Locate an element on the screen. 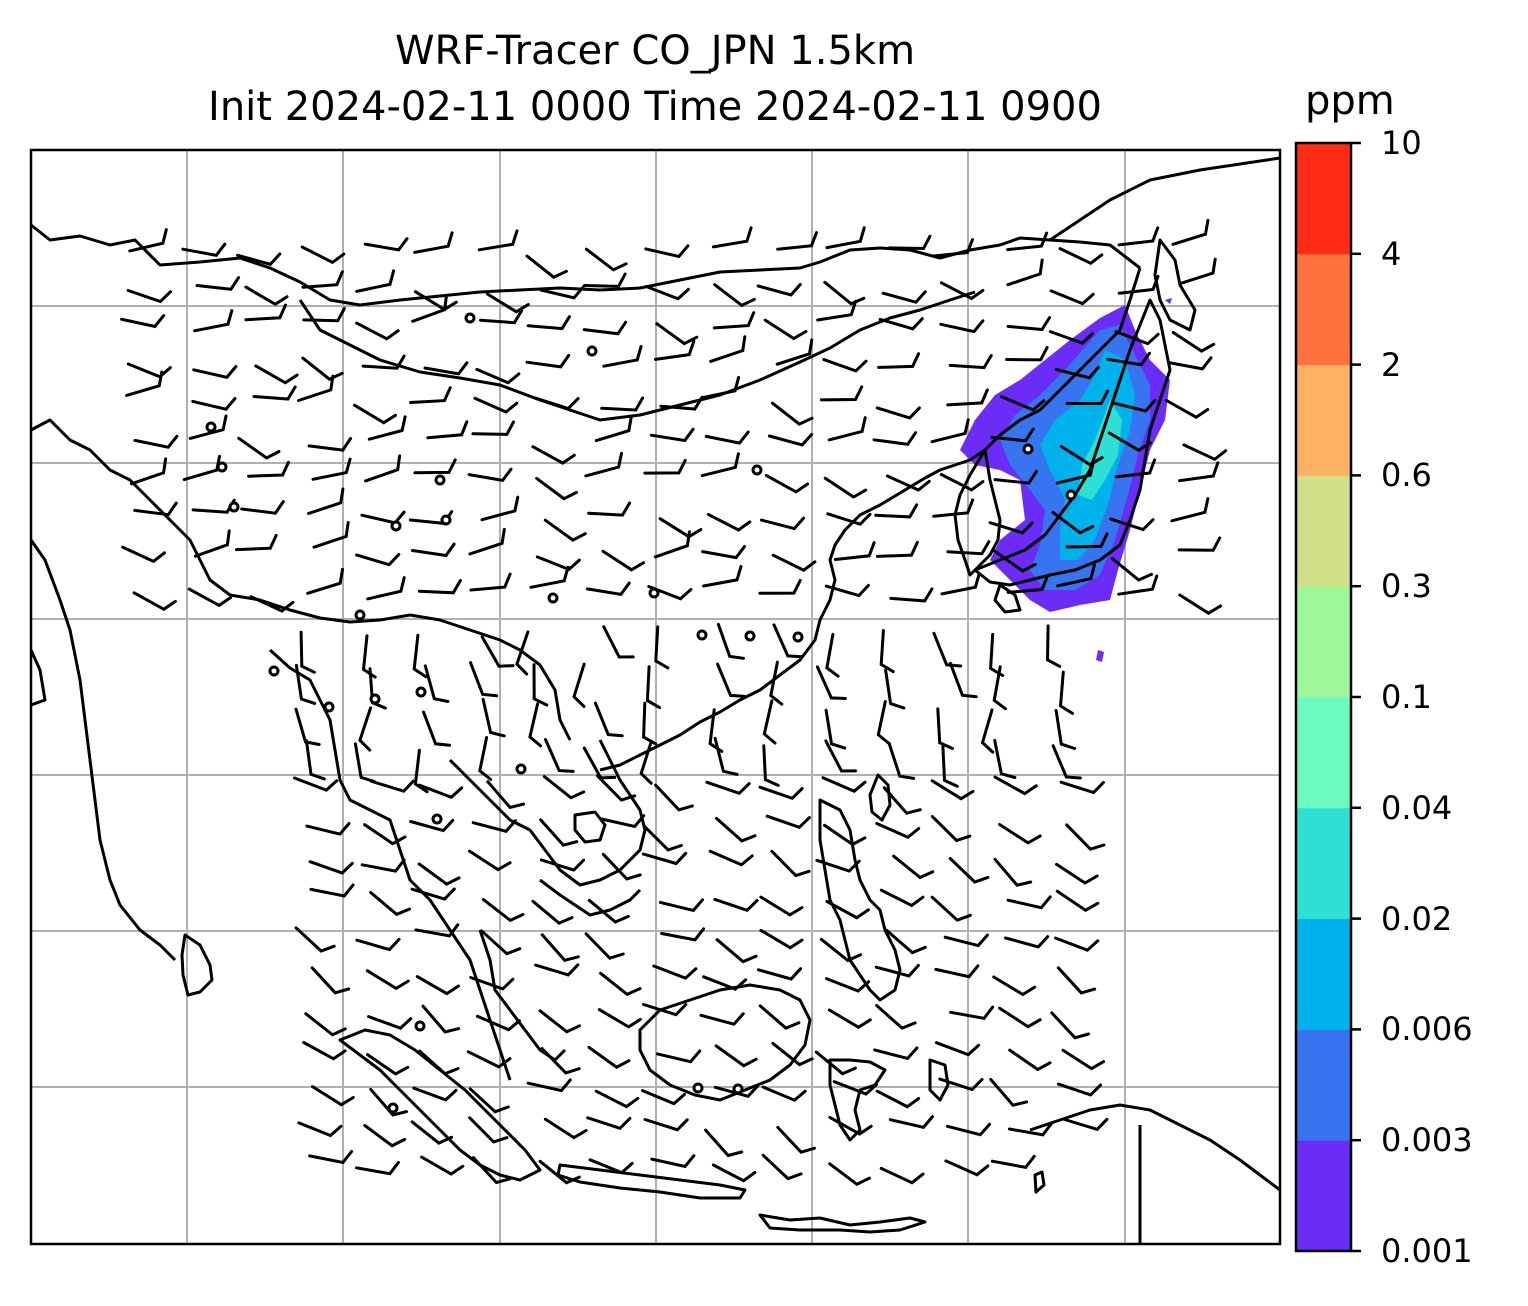 The width and height of the screenshot is (1528, 1306). colorbar-segment is located at coordinates (1323, 863).